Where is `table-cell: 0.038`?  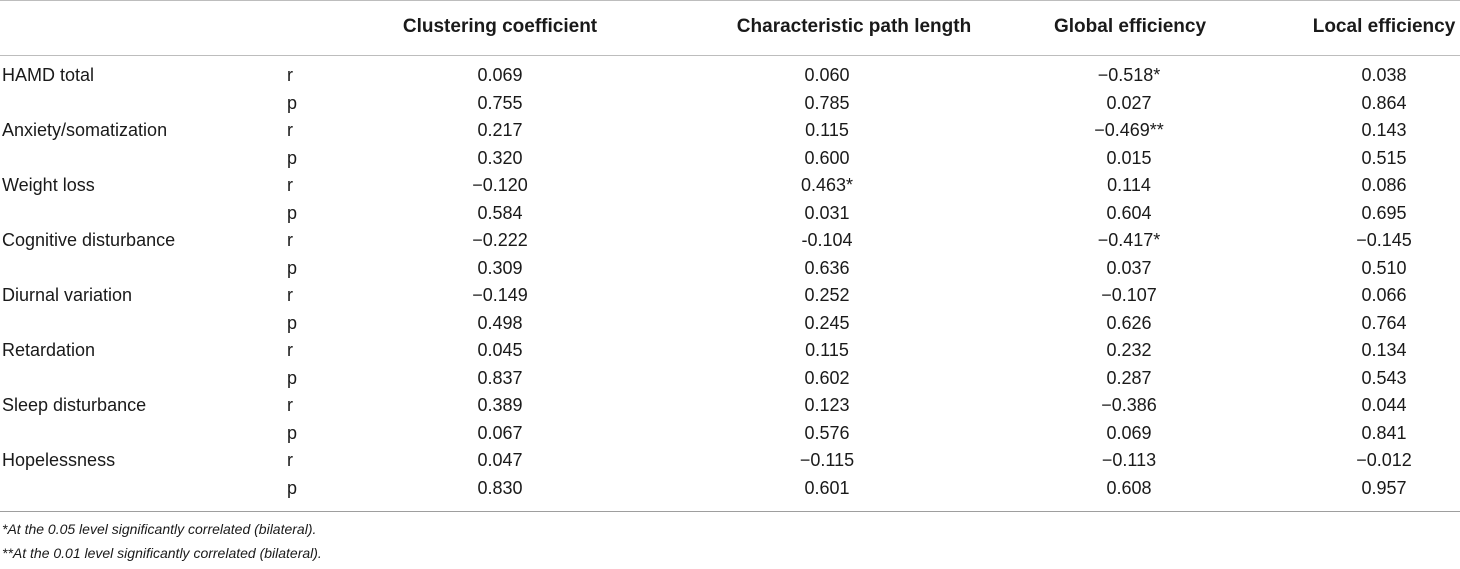 table-cell: 0.038 is located at coordinates (1384, 75).